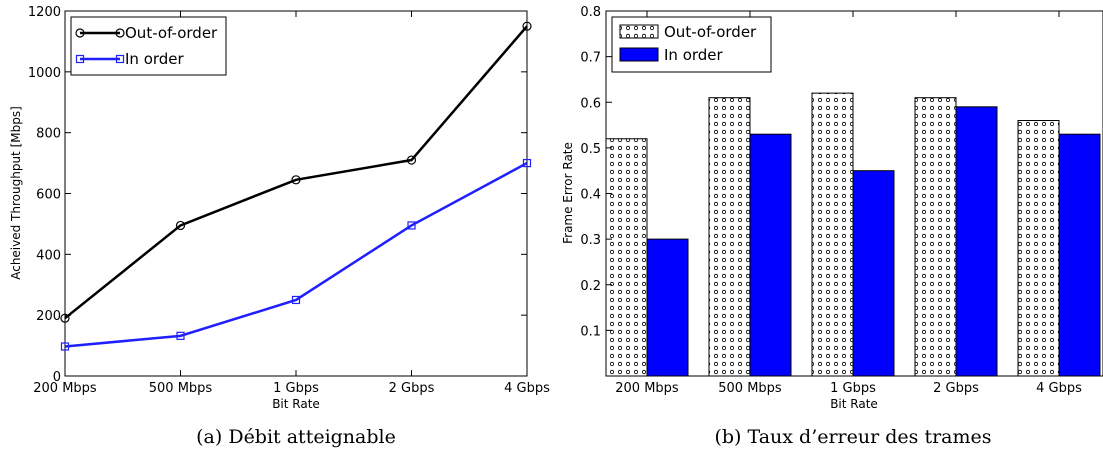 This screenshot has height=459, width=1103. What do you see at coordinates (296, 404) in the screenshot?
I see `chart-a-x-axis-label: Bit Rate` at bounding box center [296, 404].